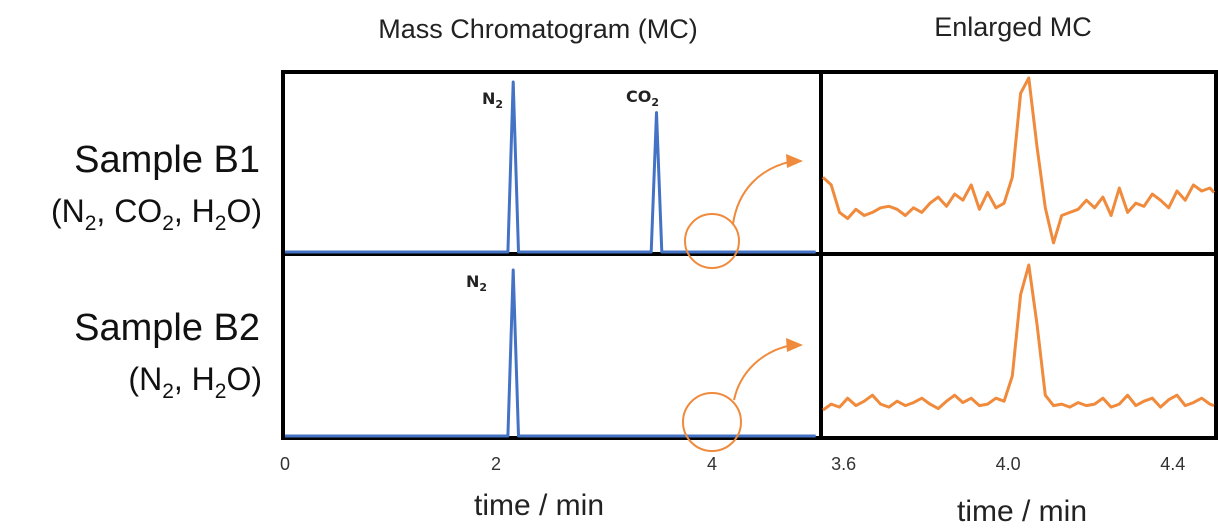 The height and width of the screenshot is (529, 1218). I want to click on mc-trace-b1, so click(550, 167).